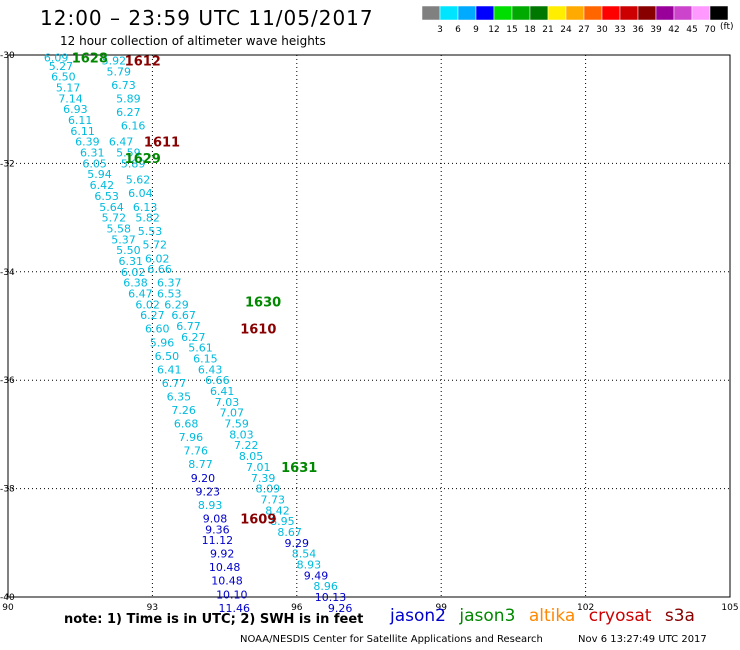  What do you see at coordinates (297, 543) in the screenshot?
I see `wave-height-value: 9.29` at bounding box center [297, 543].